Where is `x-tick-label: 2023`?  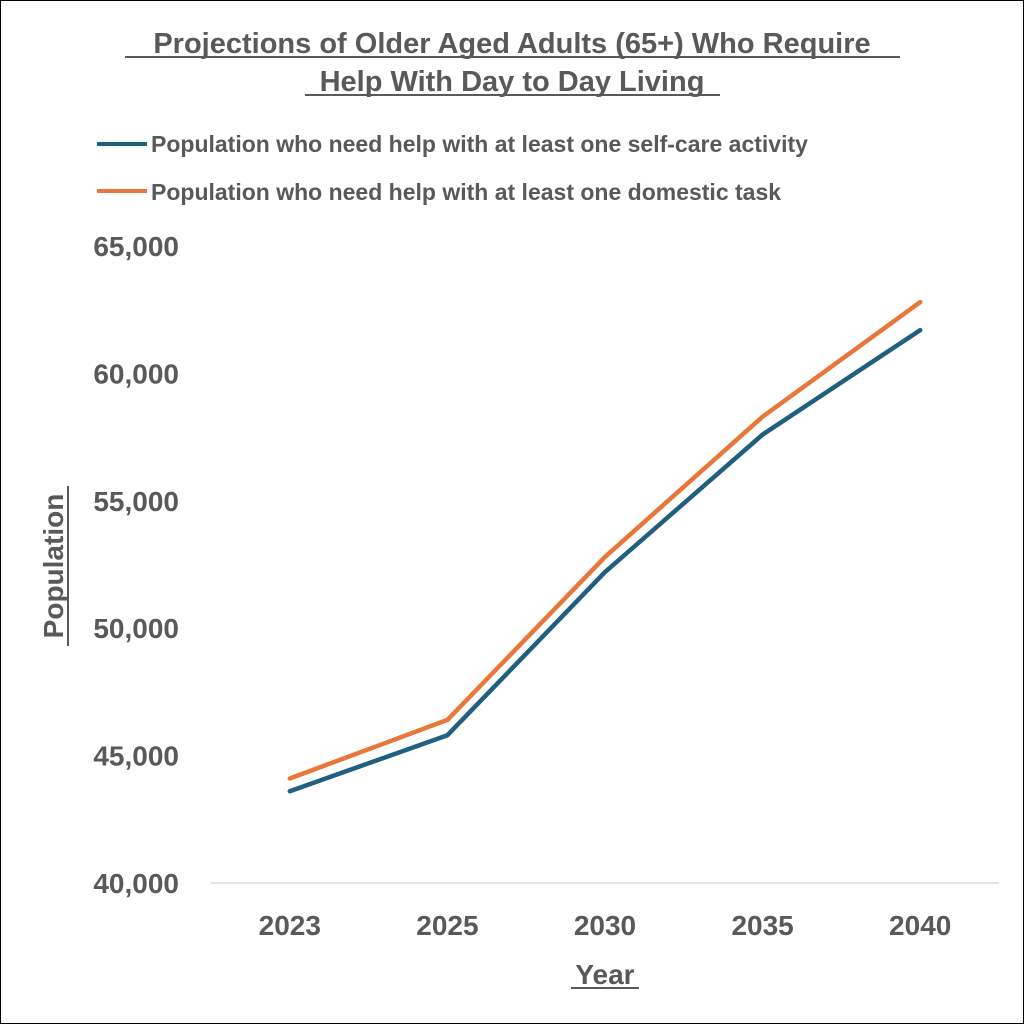 x-tick-label: 2023 is located at coordinates (290, 925).